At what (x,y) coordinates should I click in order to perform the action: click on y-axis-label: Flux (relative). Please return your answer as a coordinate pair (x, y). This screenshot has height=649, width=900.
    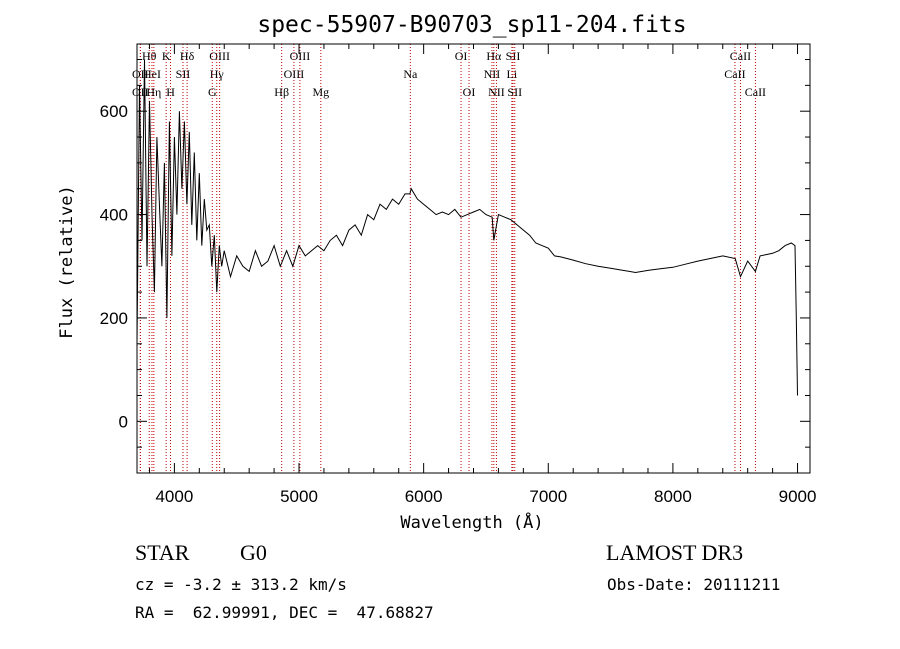
    Looking at the image, I should click on (67, 262).